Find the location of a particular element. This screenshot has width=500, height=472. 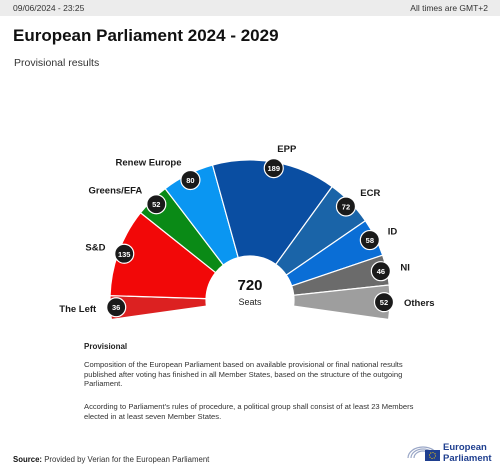

party-label-s-d: S&D is located at coordinates (95, 247).